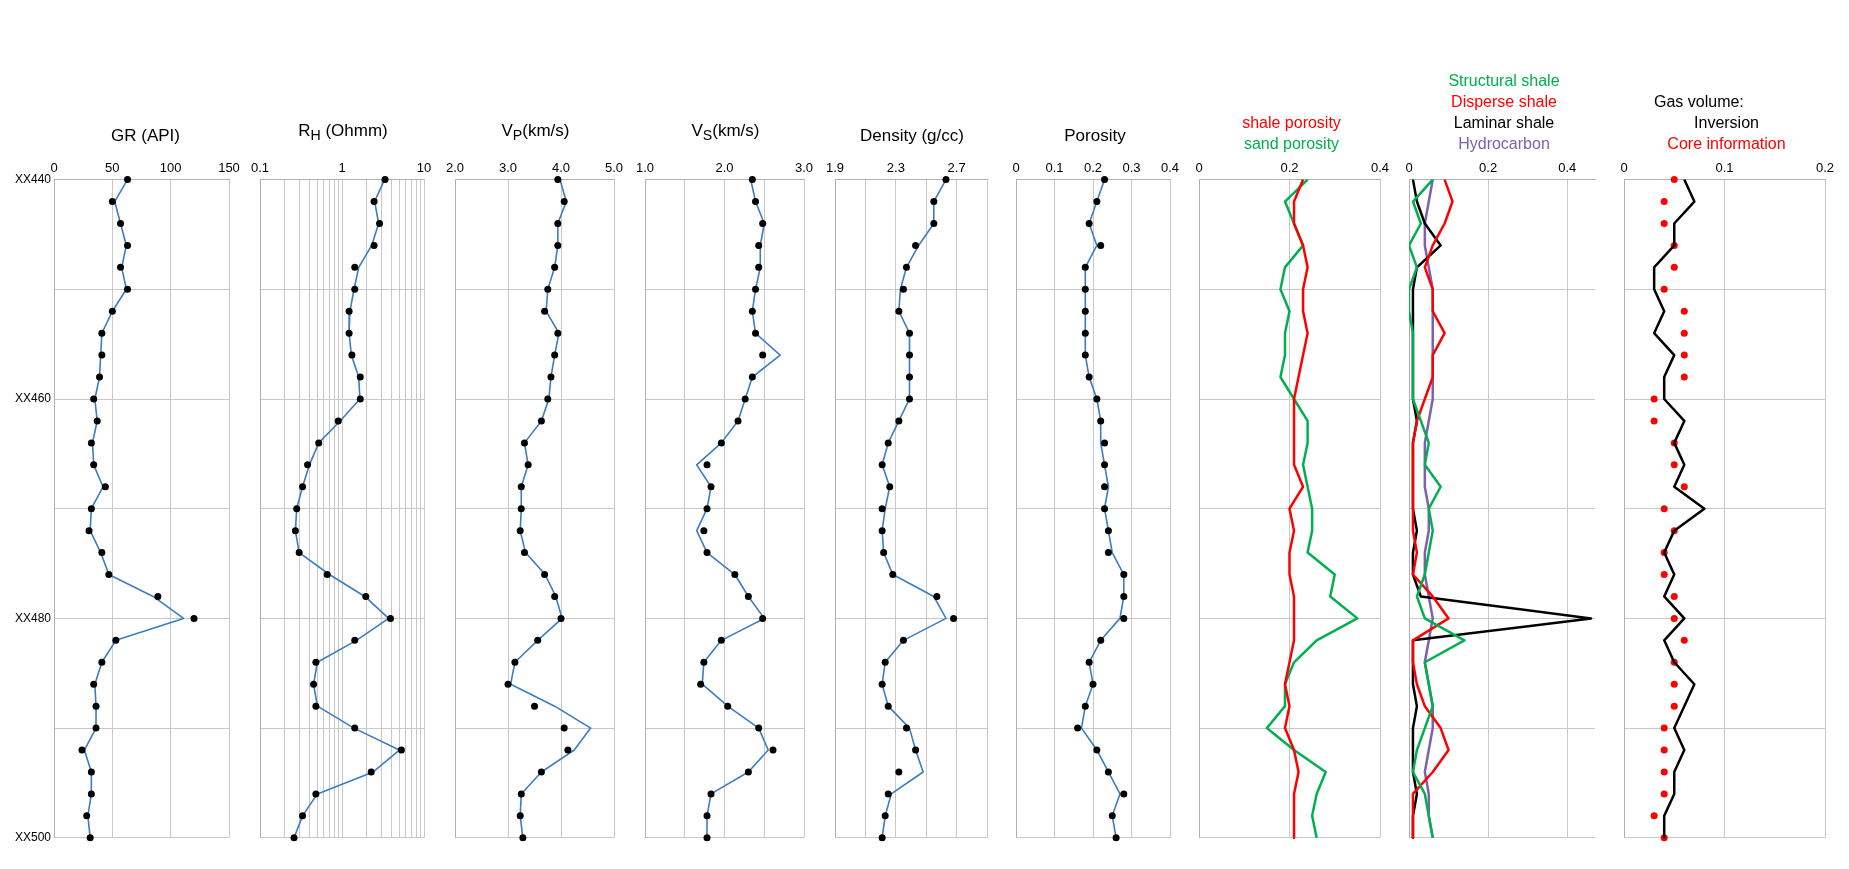 Image resolution: width=1849 pixels, height=869 pixels. I want to click on x-tick-label: 1.9, so click(835, 168).